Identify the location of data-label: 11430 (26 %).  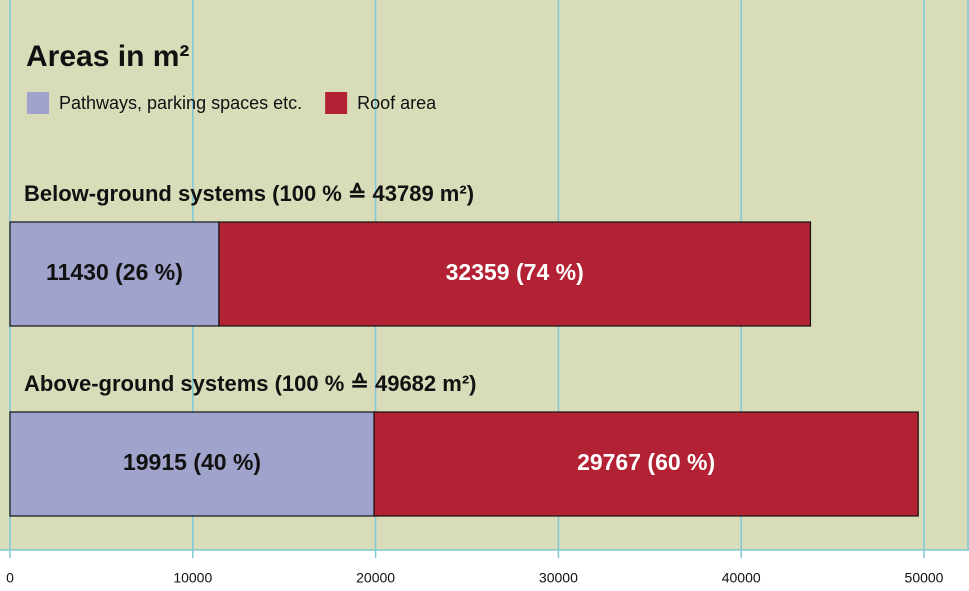
(114, 272).